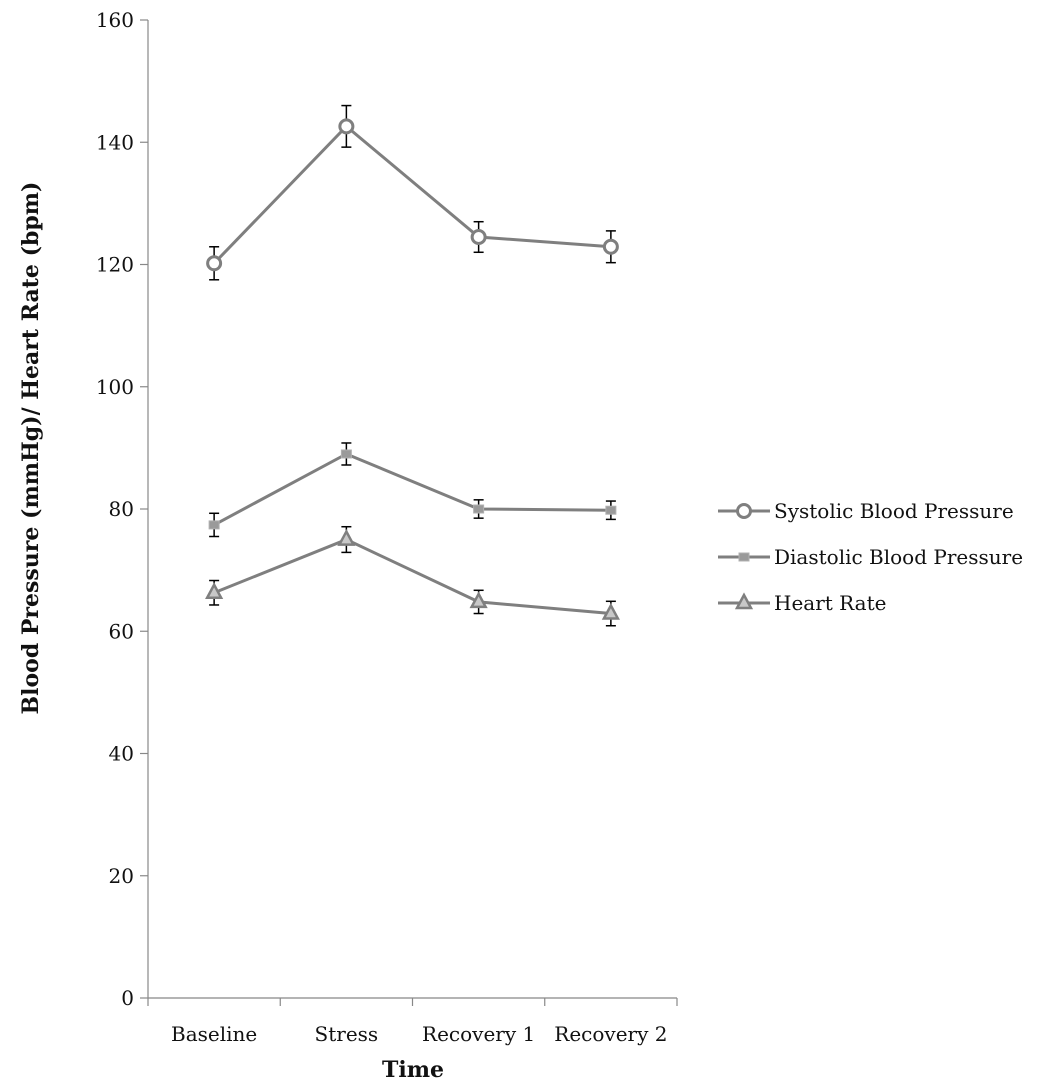  I want to click on series-square, so click(412, 490).